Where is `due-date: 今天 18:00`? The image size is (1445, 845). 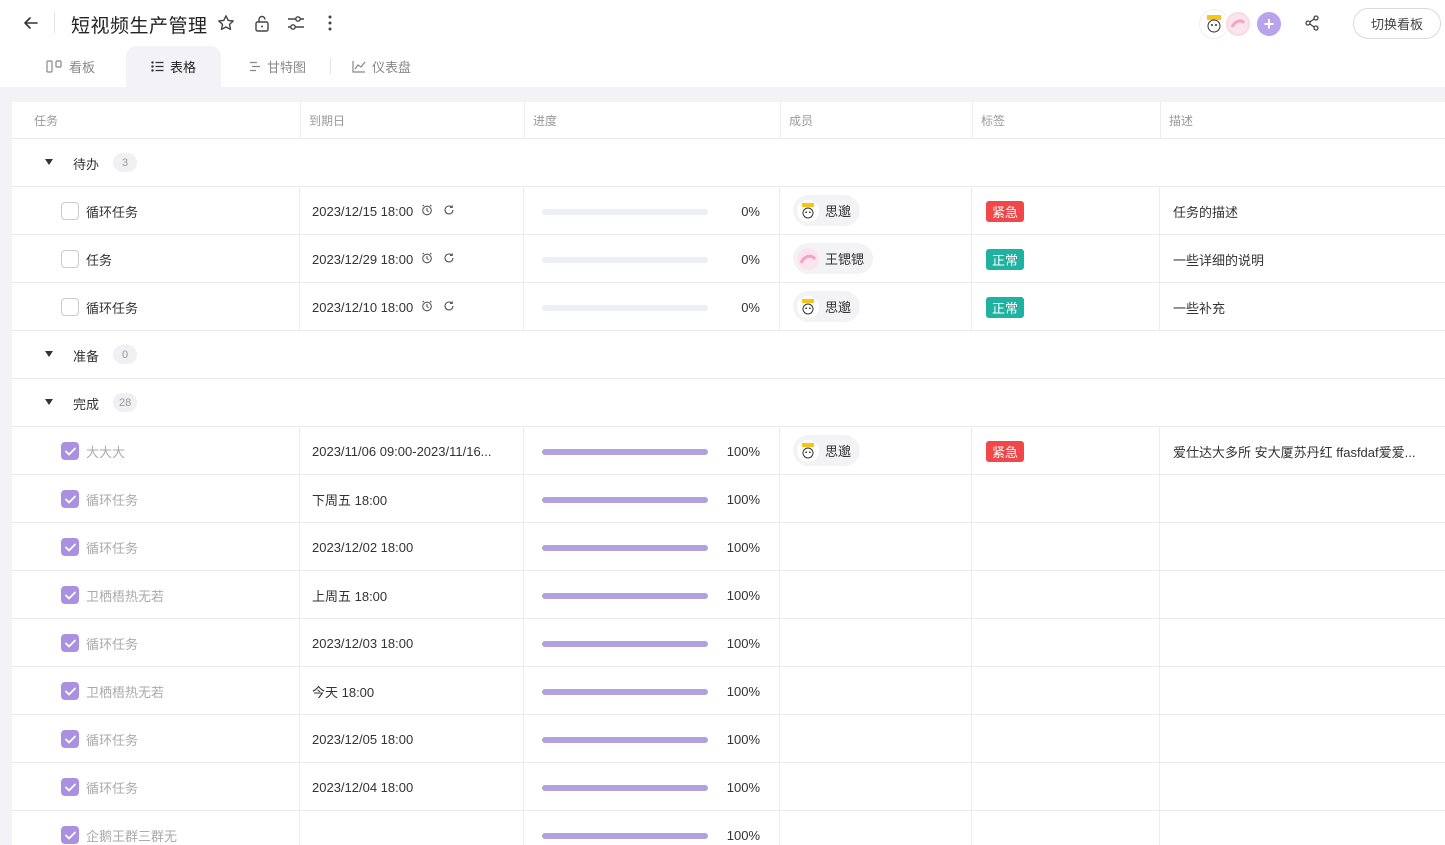 due-date: 今天 18:00 is located at coordinates (412, 691).